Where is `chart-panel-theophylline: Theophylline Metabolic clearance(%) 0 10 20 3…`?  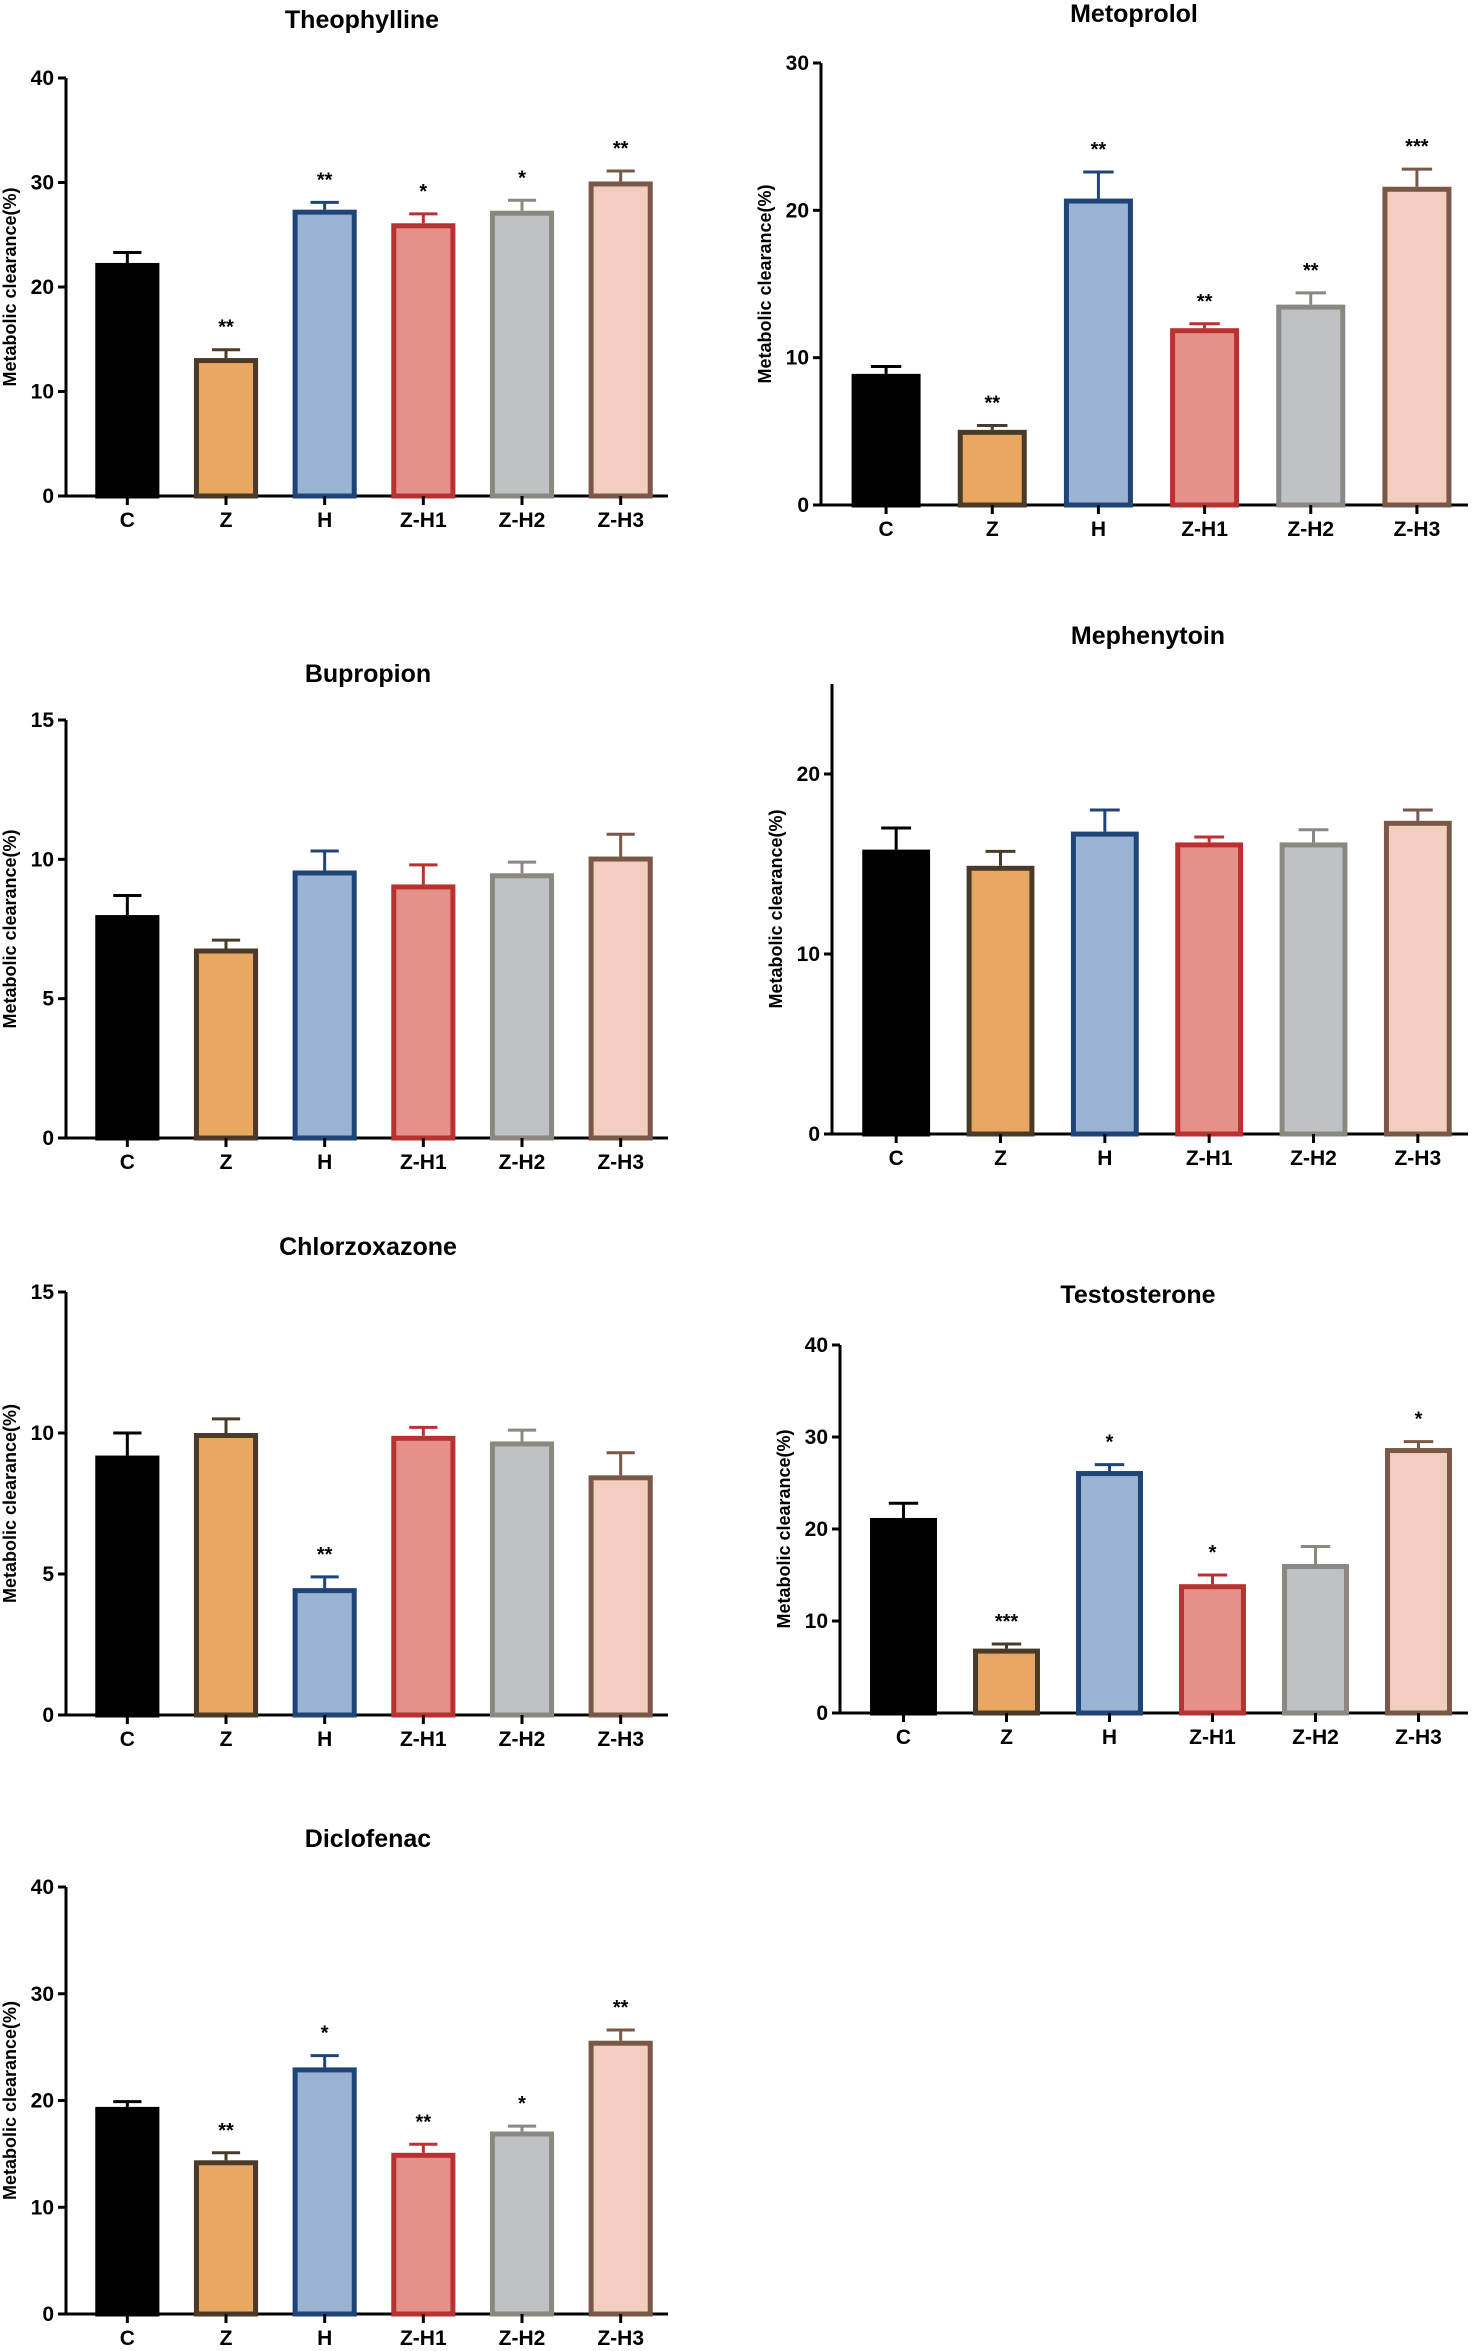 chart-panel-theophylline: Theophylline Metabolic clearance(%) 0 10 20 3… is located at coordinates (334, 269).